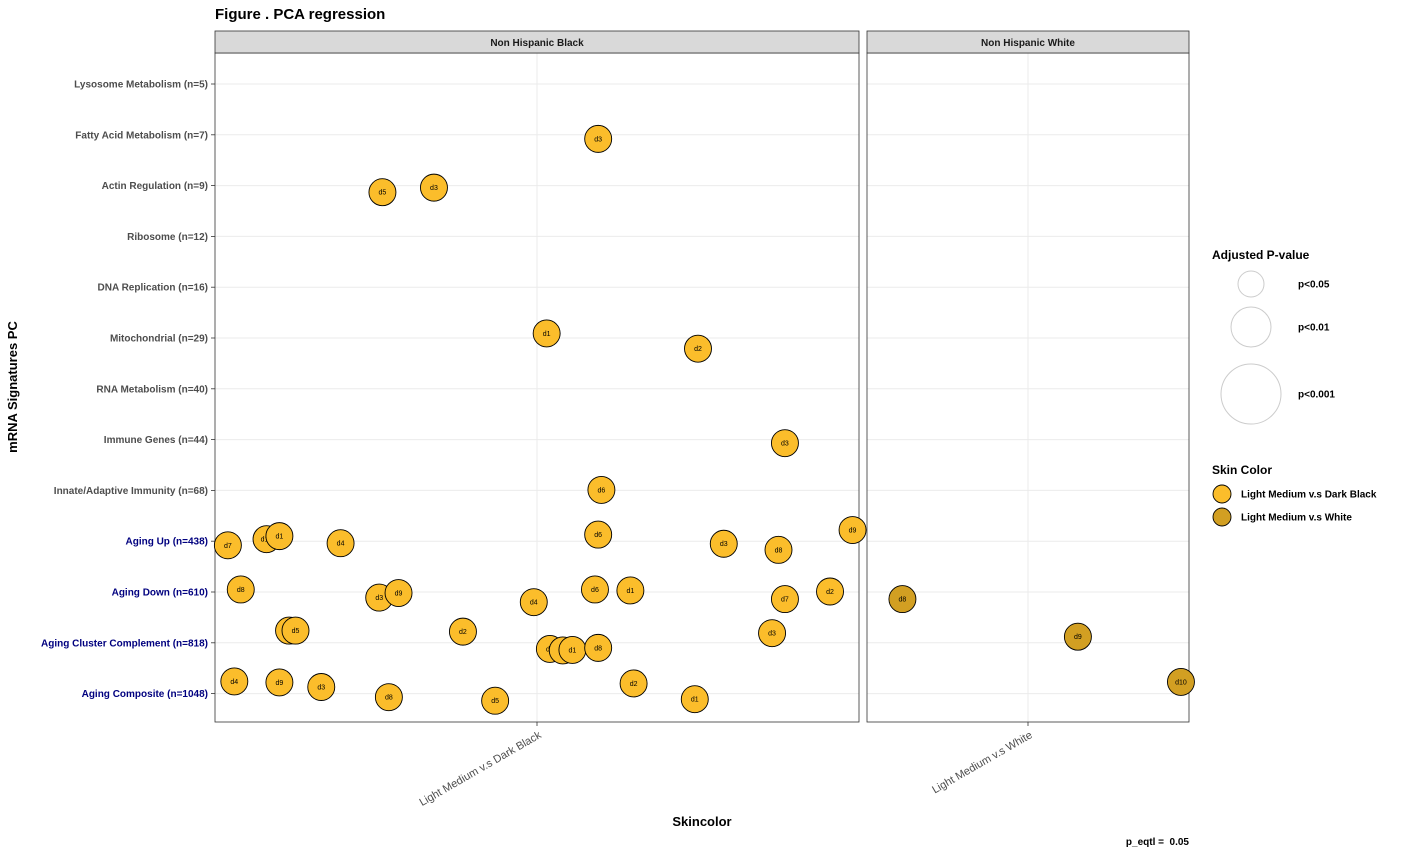 This screenshot has width=1404, height=860. I want to click on data-point: d7, so click(784, 599).